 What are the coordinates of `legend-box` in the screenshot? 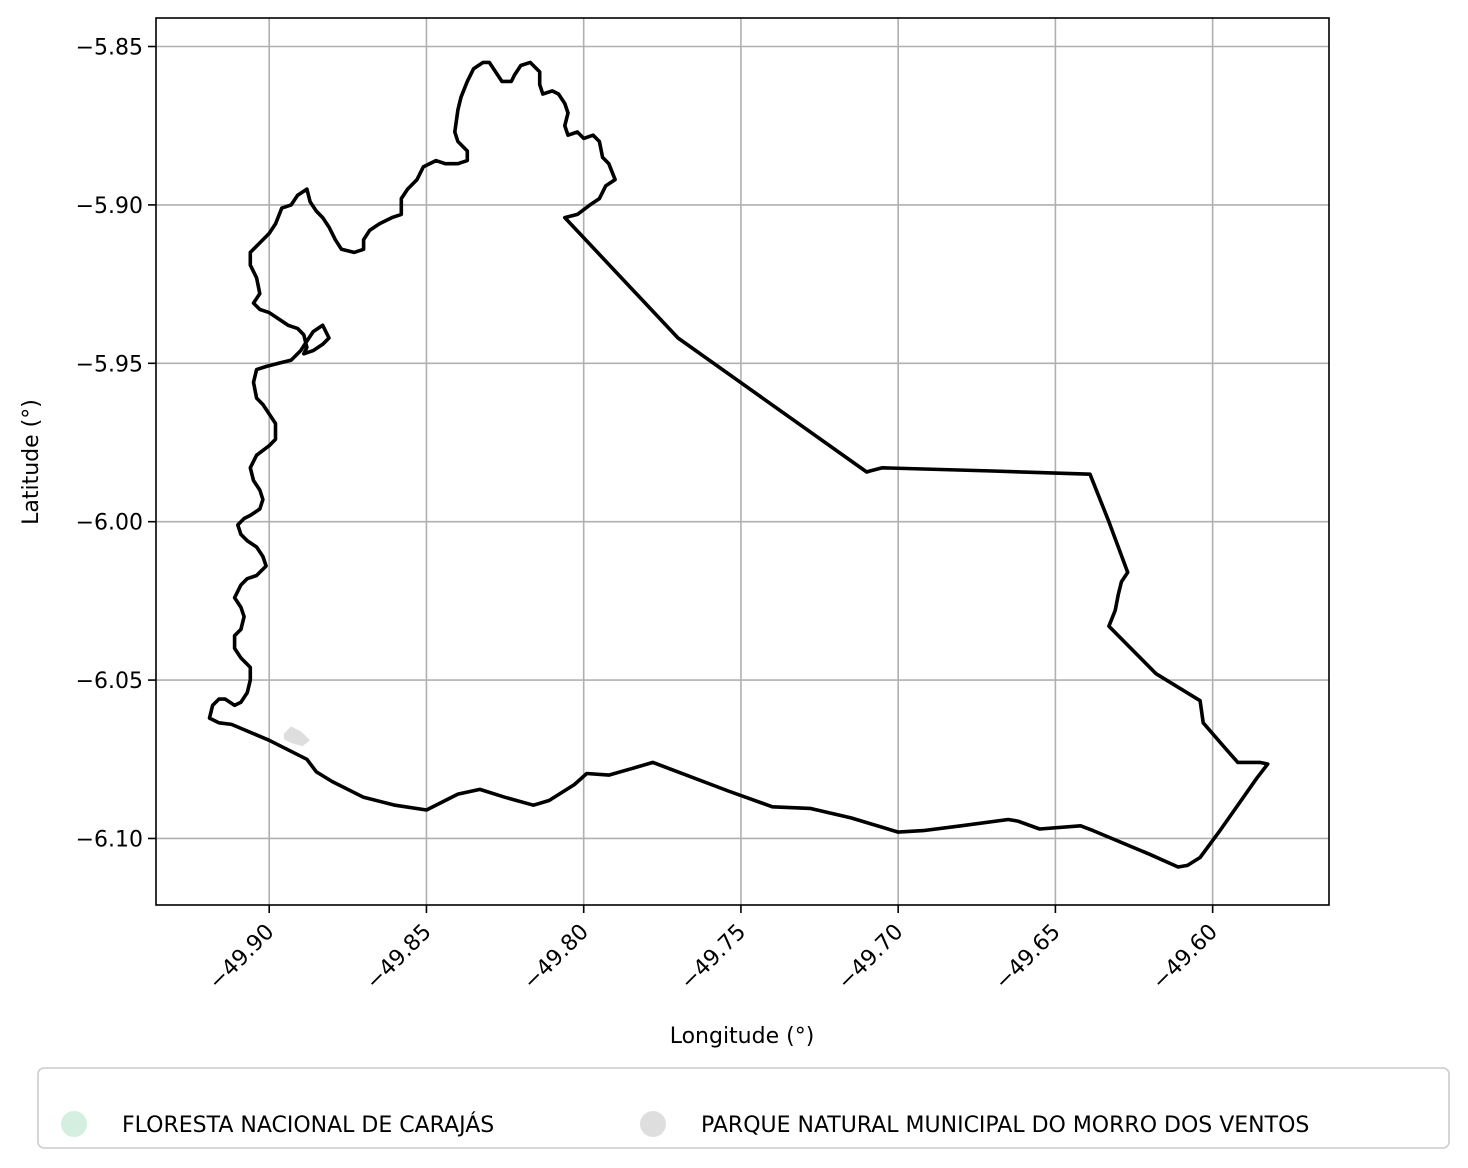 It's located at (743, 1108).